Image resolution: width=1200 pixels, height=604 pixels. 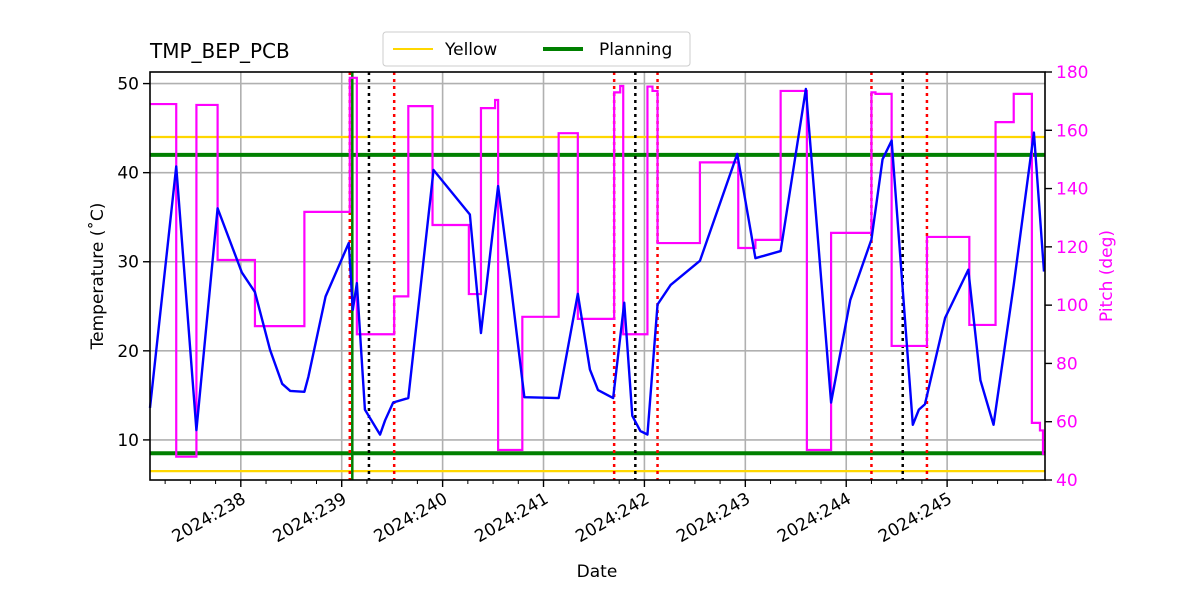 What do you see at coordinates (128, 174) in the screenshot?
I see `y-tick-label: 40` at bounding box center [128, 174].